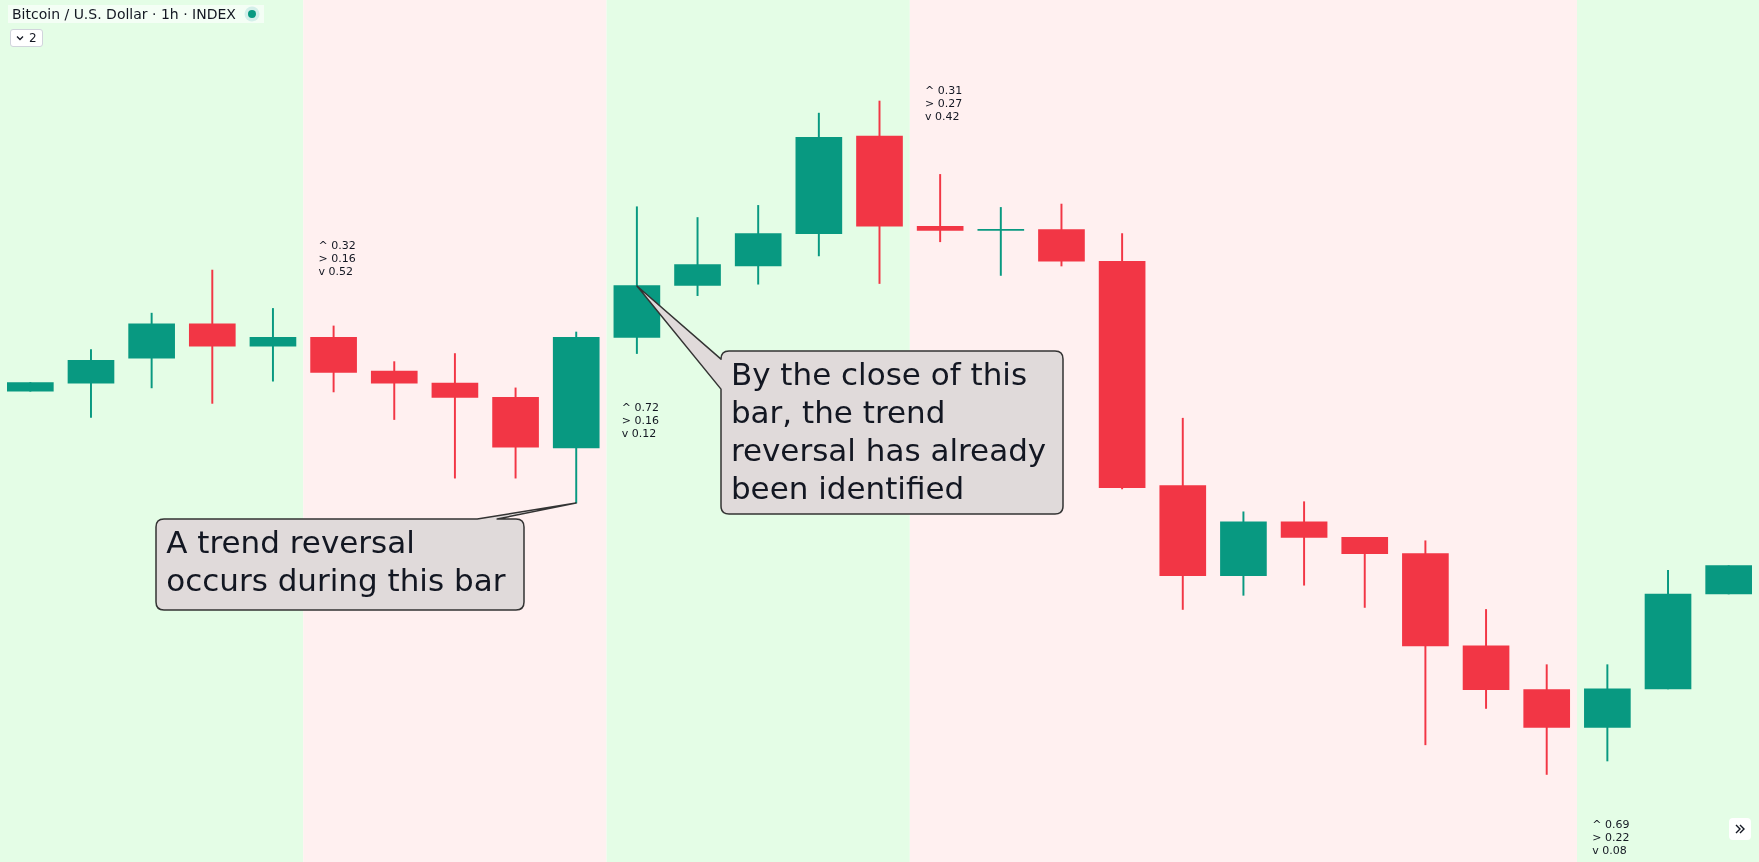 The width and height of the screenshot is (1759, 862). What do you see at coordinates (124, 14) in the screenshot?
I see `chart-title: Bitcoin / U.S. Dollar · 1h · INDEX` at bounding box center [124, 14].